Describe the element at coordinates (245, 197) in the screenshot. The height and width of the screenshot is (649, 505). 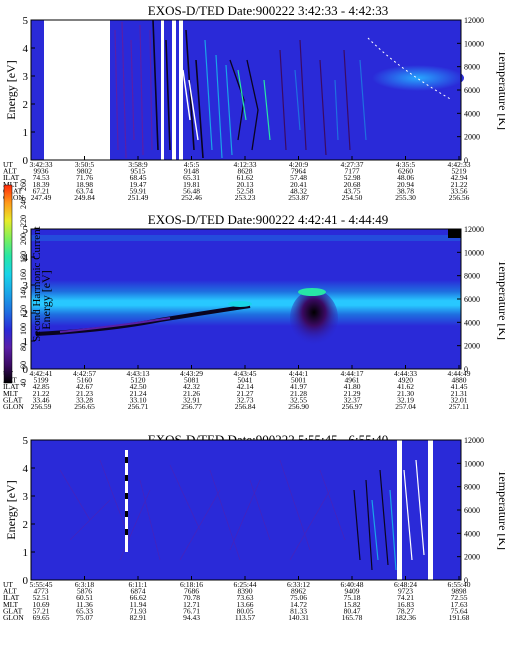
I see `orbit-cell: 253.23` at that location.